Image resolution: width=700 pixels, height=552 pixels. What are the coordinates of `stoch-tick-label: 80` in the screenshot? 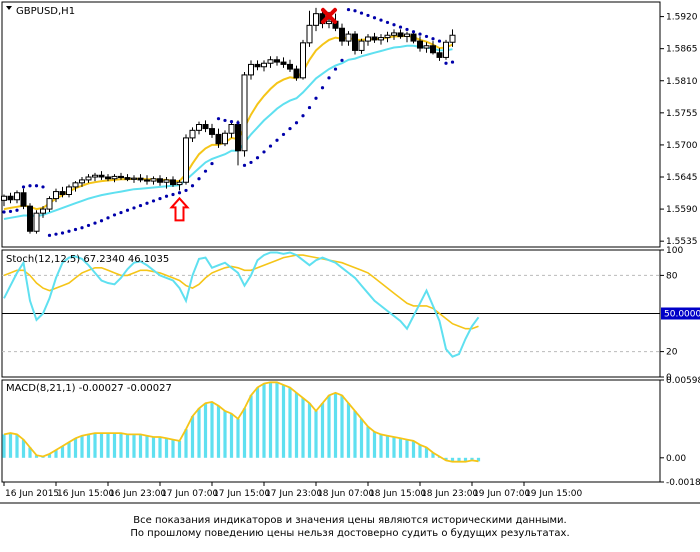 It's located at (672, 276).